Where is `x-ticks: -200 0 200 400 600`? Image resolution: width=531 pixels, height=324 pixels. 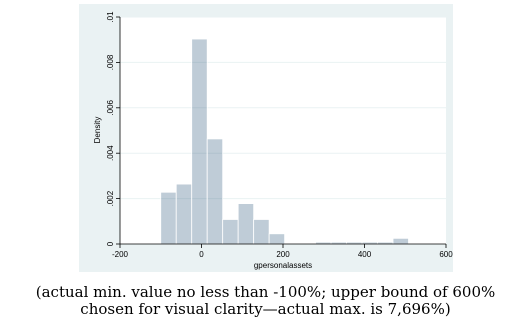 x-ticks: -200 0 200 400 600 is located at coordinates (282, 251).